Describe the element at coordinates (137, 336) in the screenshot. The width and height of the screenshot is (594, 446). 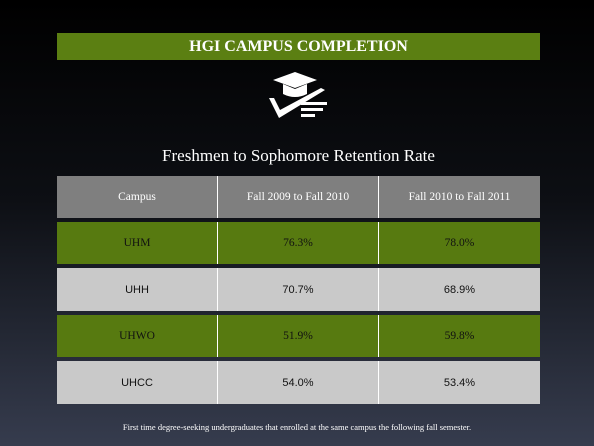
I see `table-cell: UHWO` at that location.